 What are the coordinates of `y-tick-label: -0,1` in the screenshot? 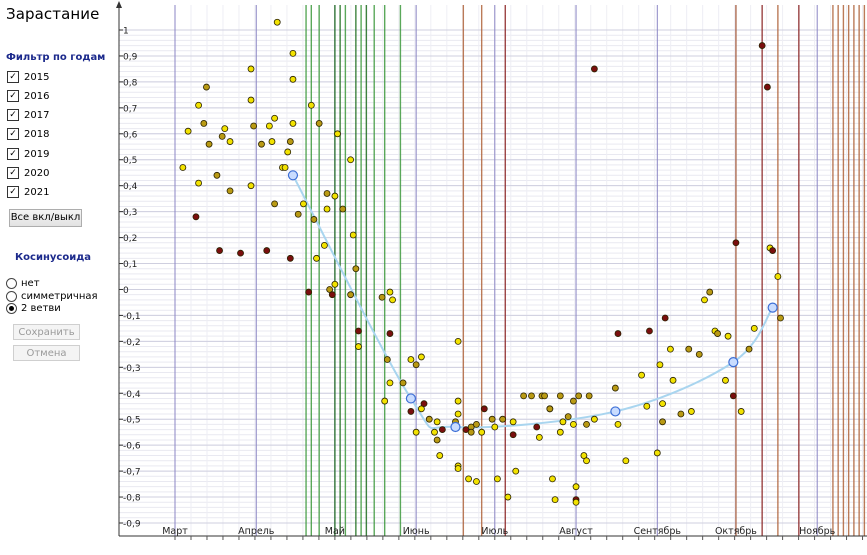 It's located at (132, 317).